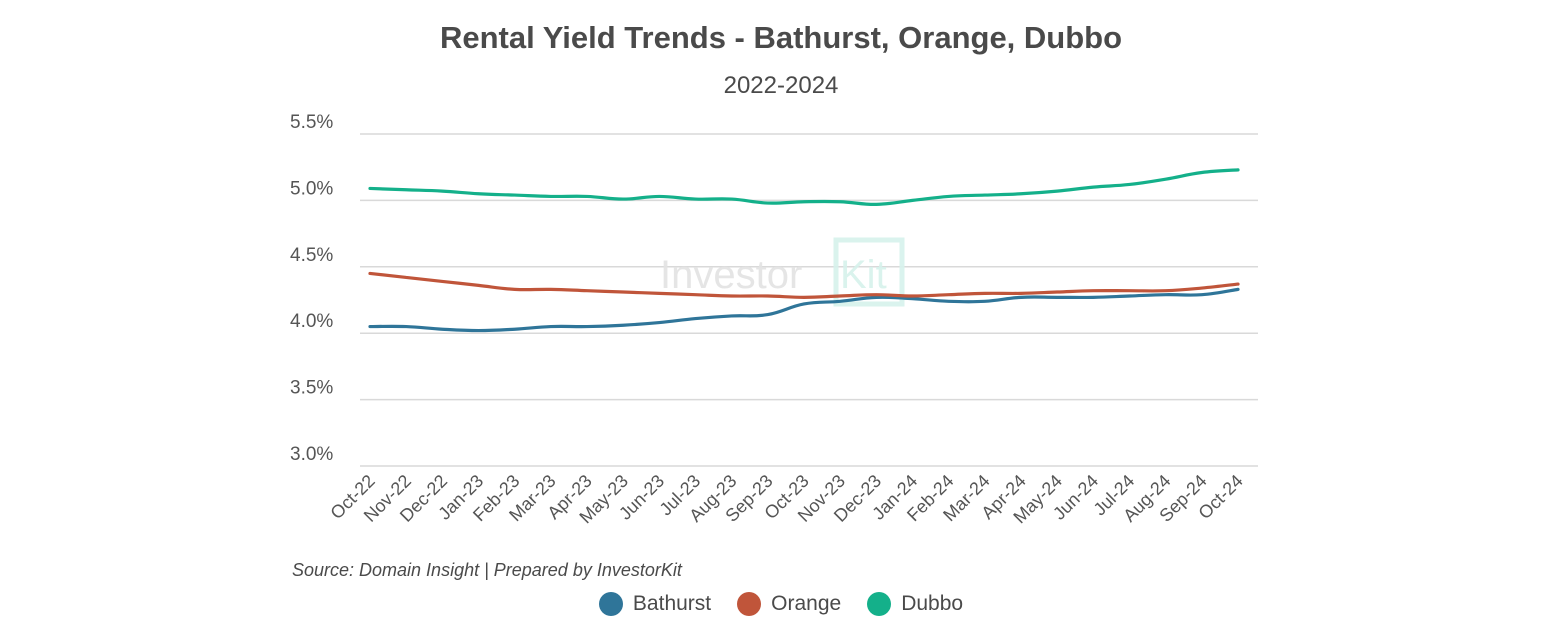  I want to click on y-tick-label: 4.5%, so click(311, 255).